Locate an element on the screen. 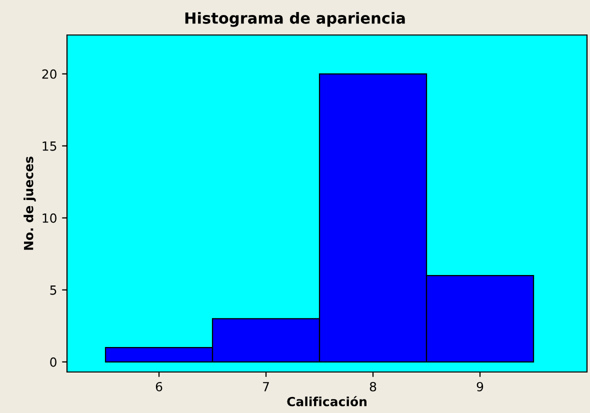  x-tick-label: 9 is located at coordinates (480, 387).